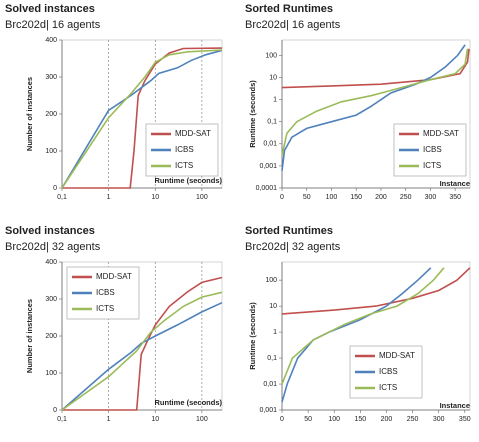  I want to click on y-tick-label: 0,0001, so click(267, 188).